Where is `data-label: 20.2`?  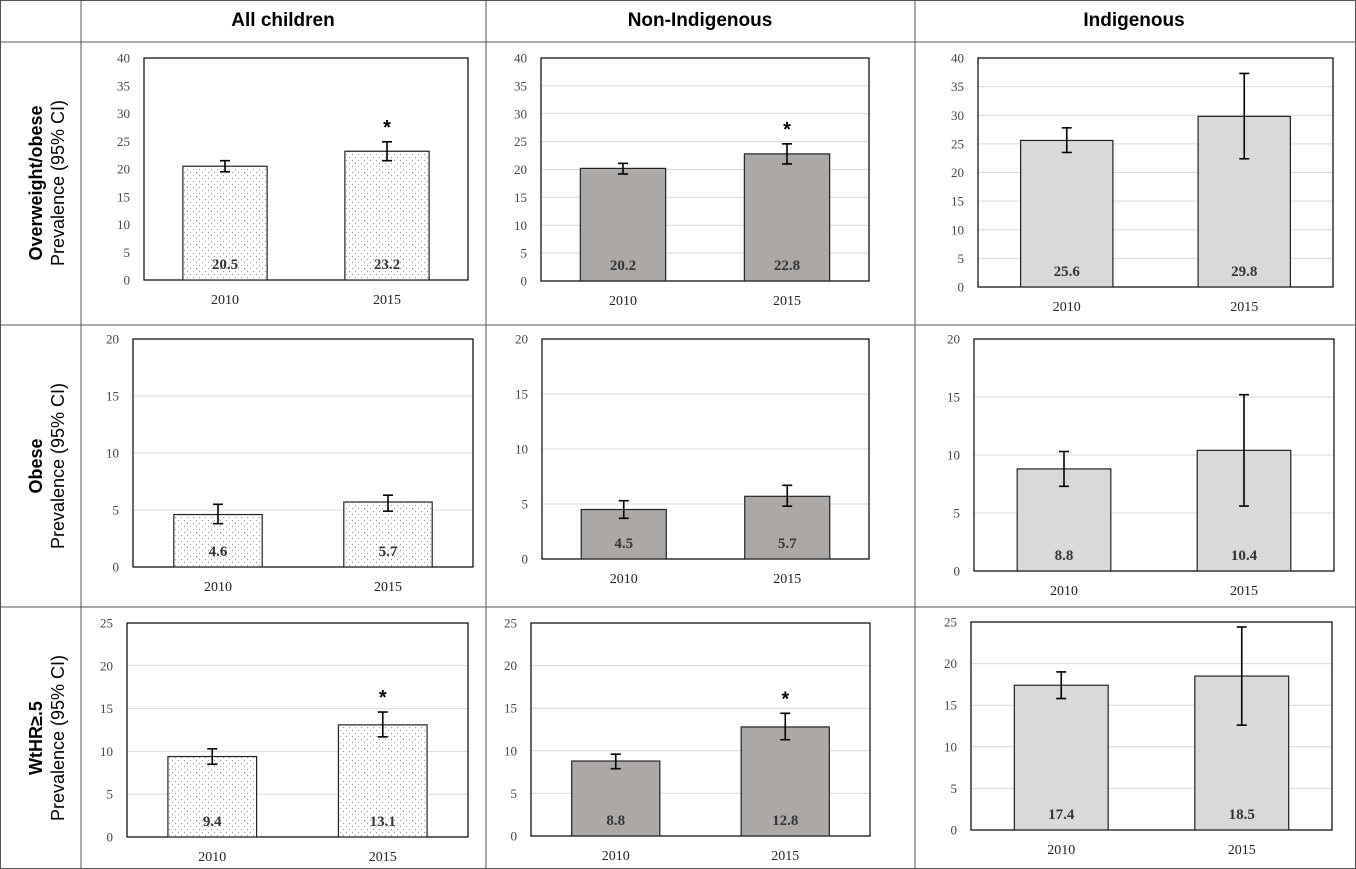 data-label: 20.2 is located at coordinates (623, 266).